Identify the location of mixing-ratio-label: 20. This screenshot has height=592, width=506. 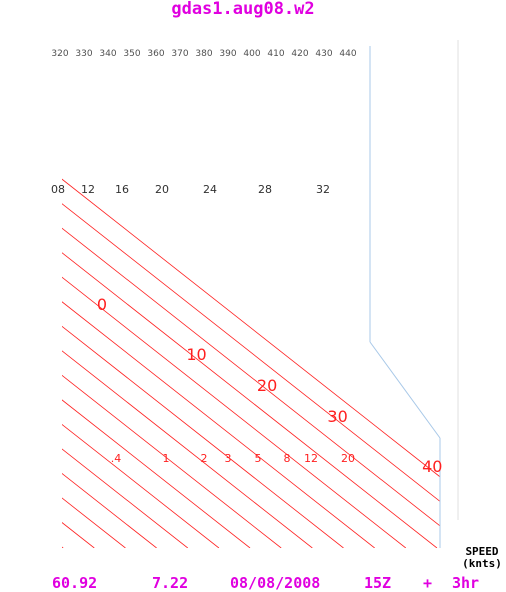
(348, 458).